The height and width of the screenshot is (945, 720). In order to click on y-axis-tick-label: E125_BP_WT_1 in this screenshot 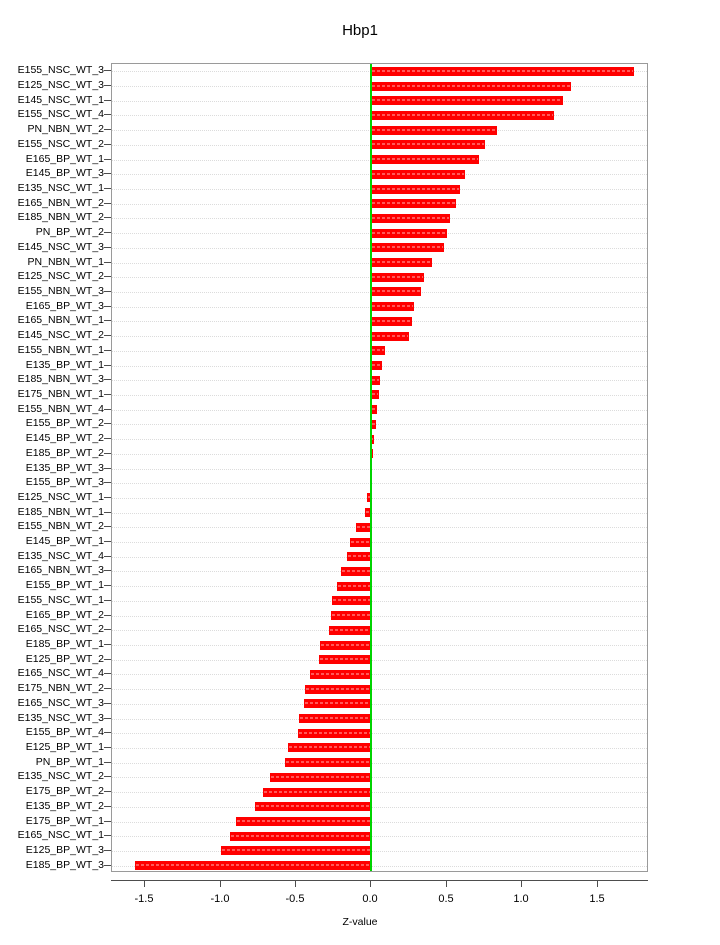, I will do `click(64, 746)`.